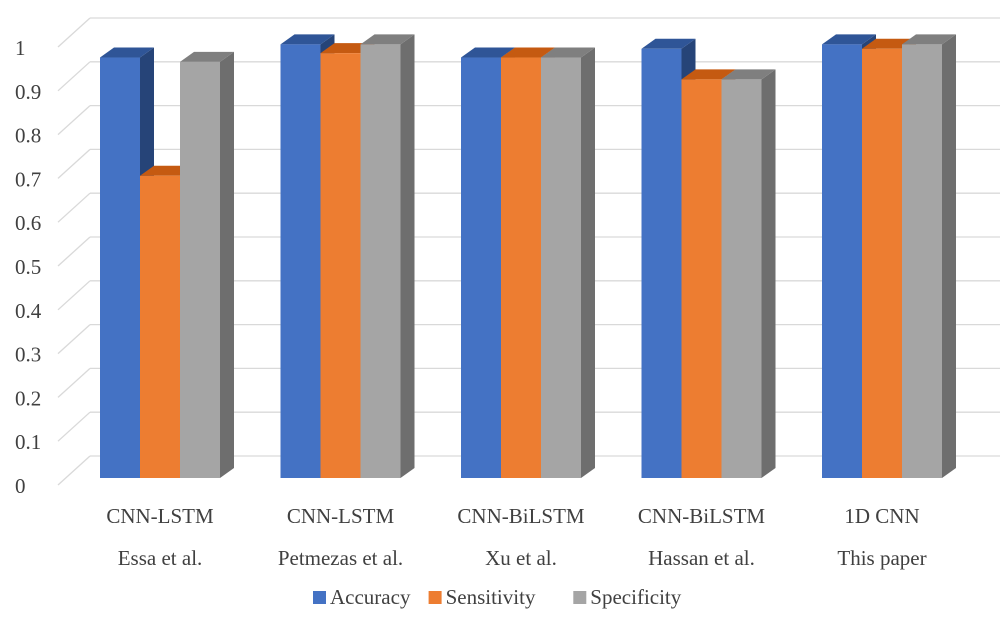 This screenshot has width=1006, height=625. What do you see at coordinates (635, 597) in the screenshot?
I see `legend-label: Specificity` at bounding box center [635, 597].